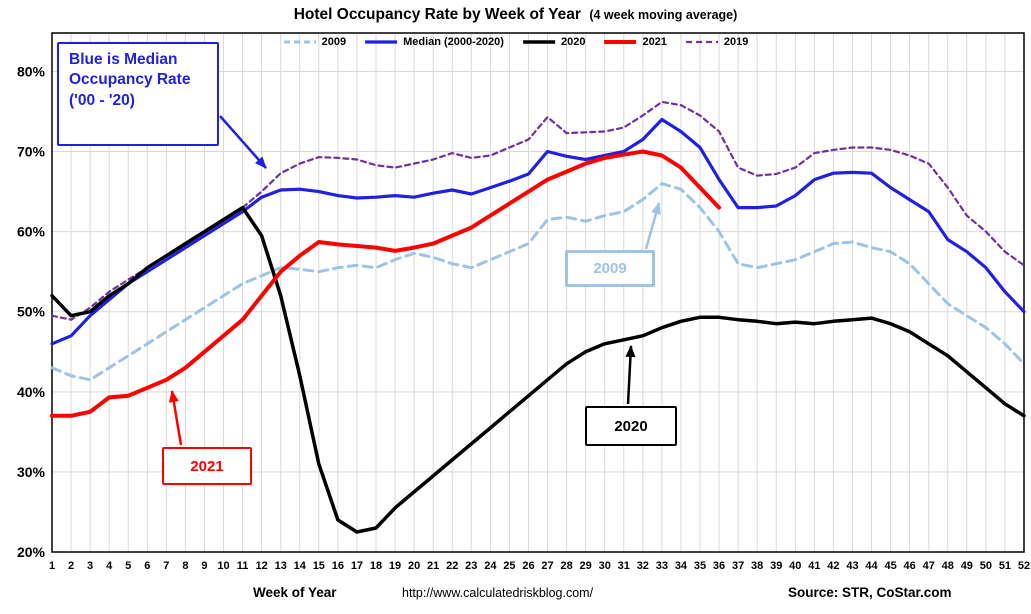  What do you see at coordinates (31, 552) in the screenshot?
I see `y-tick-label: 20%` at bounding box center [31, 552].